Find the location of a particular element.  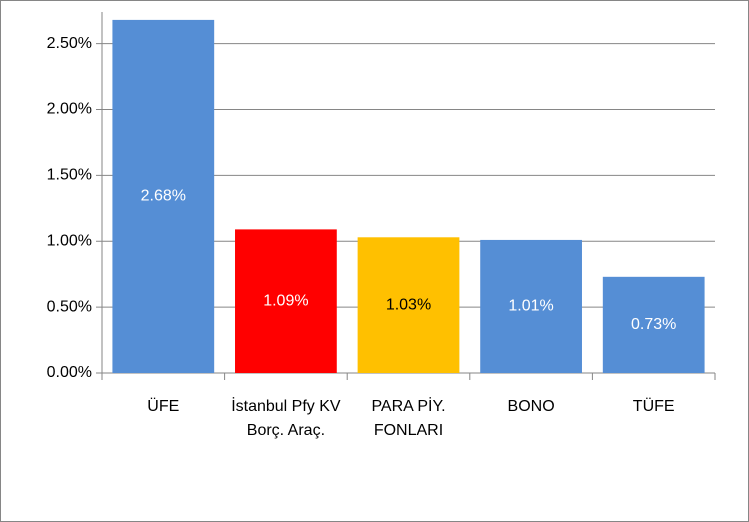

data-label: 1.03% is located at coordinates (408, 304).